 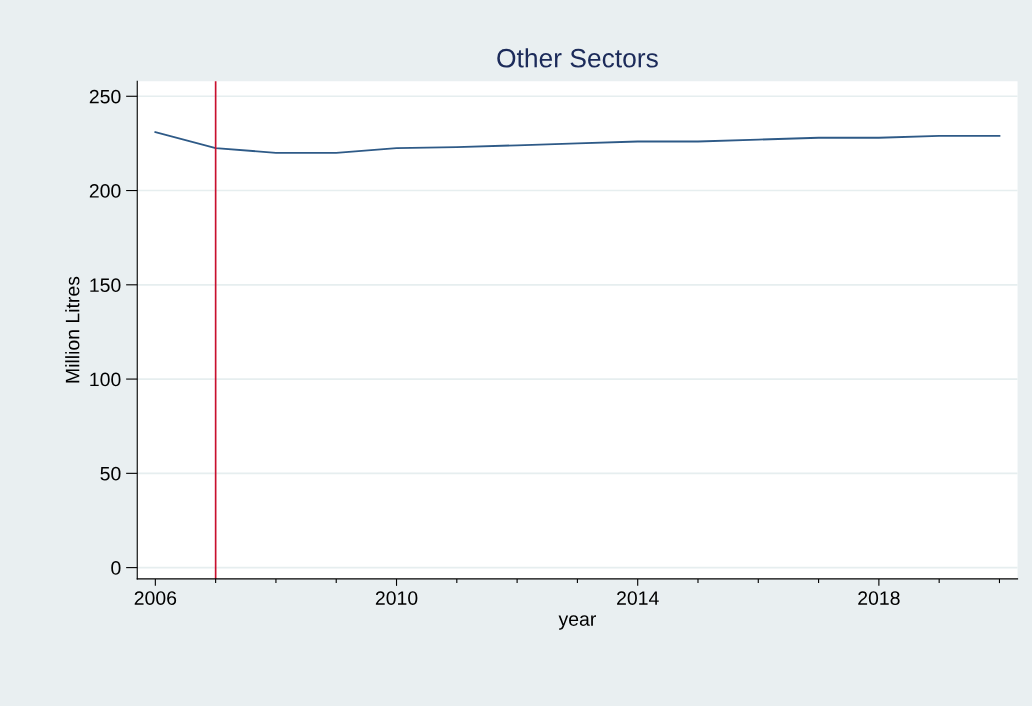 What do you see at coordinates (638, 598) in the screenshot?
I see `x-tick-label: 2014` at bounding box center [638, 598].